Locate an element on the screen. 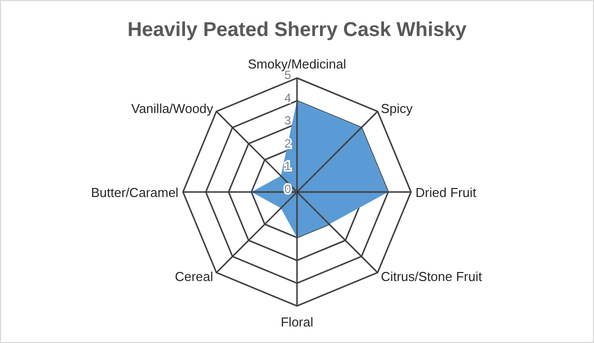  spoke-label: Spicy is located at coordinates (397, 108).